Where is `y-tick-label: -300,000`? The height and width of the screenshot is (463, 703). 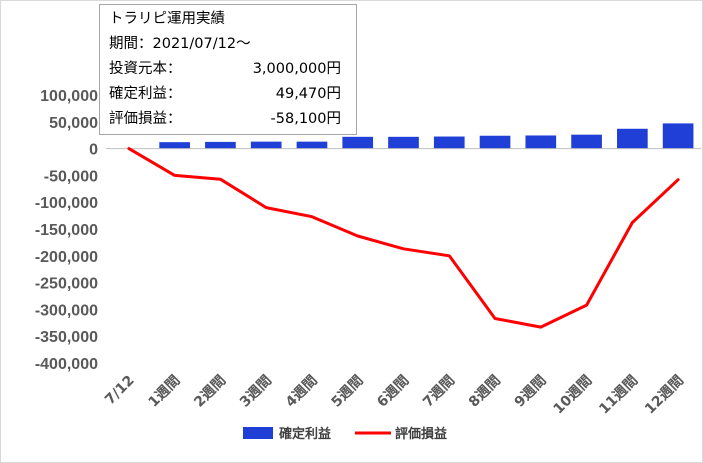 y-tick-label: -300,000 is located at coordinates (66, 310).